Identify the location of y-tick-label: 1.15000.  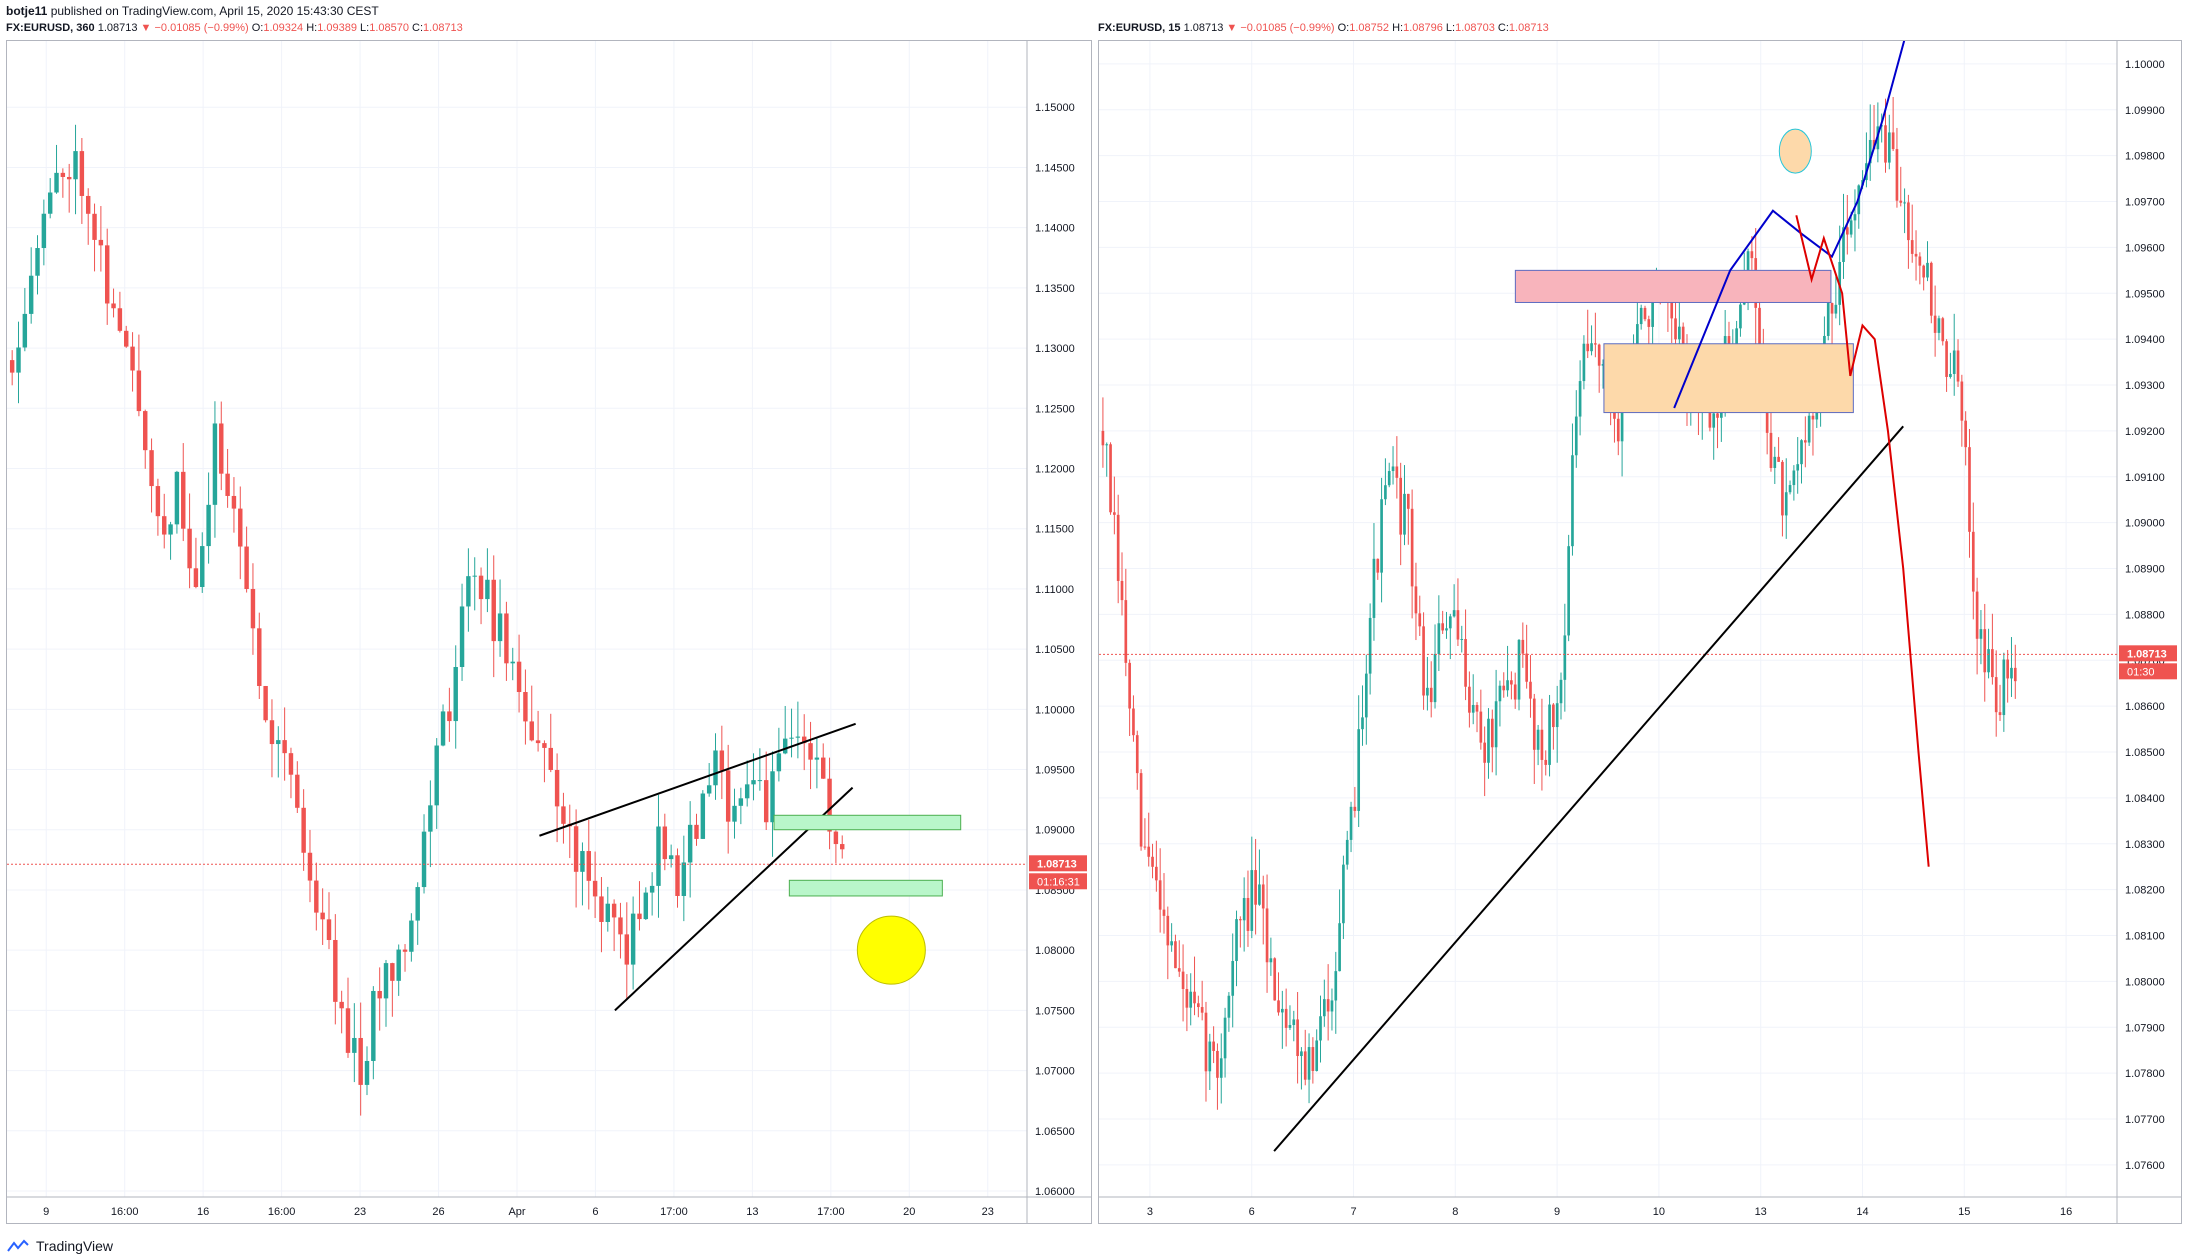
(1055, 108).